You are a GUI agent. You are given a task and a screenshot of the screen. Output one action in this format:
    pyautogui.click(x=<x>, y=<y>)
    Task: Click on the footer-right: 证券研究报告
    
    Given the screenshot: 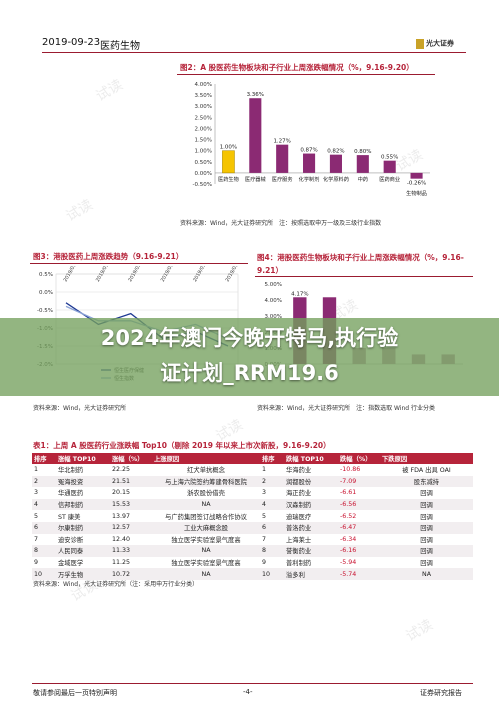 What is the action you would take?
    pyautogui.click(x=441, y=693)
    